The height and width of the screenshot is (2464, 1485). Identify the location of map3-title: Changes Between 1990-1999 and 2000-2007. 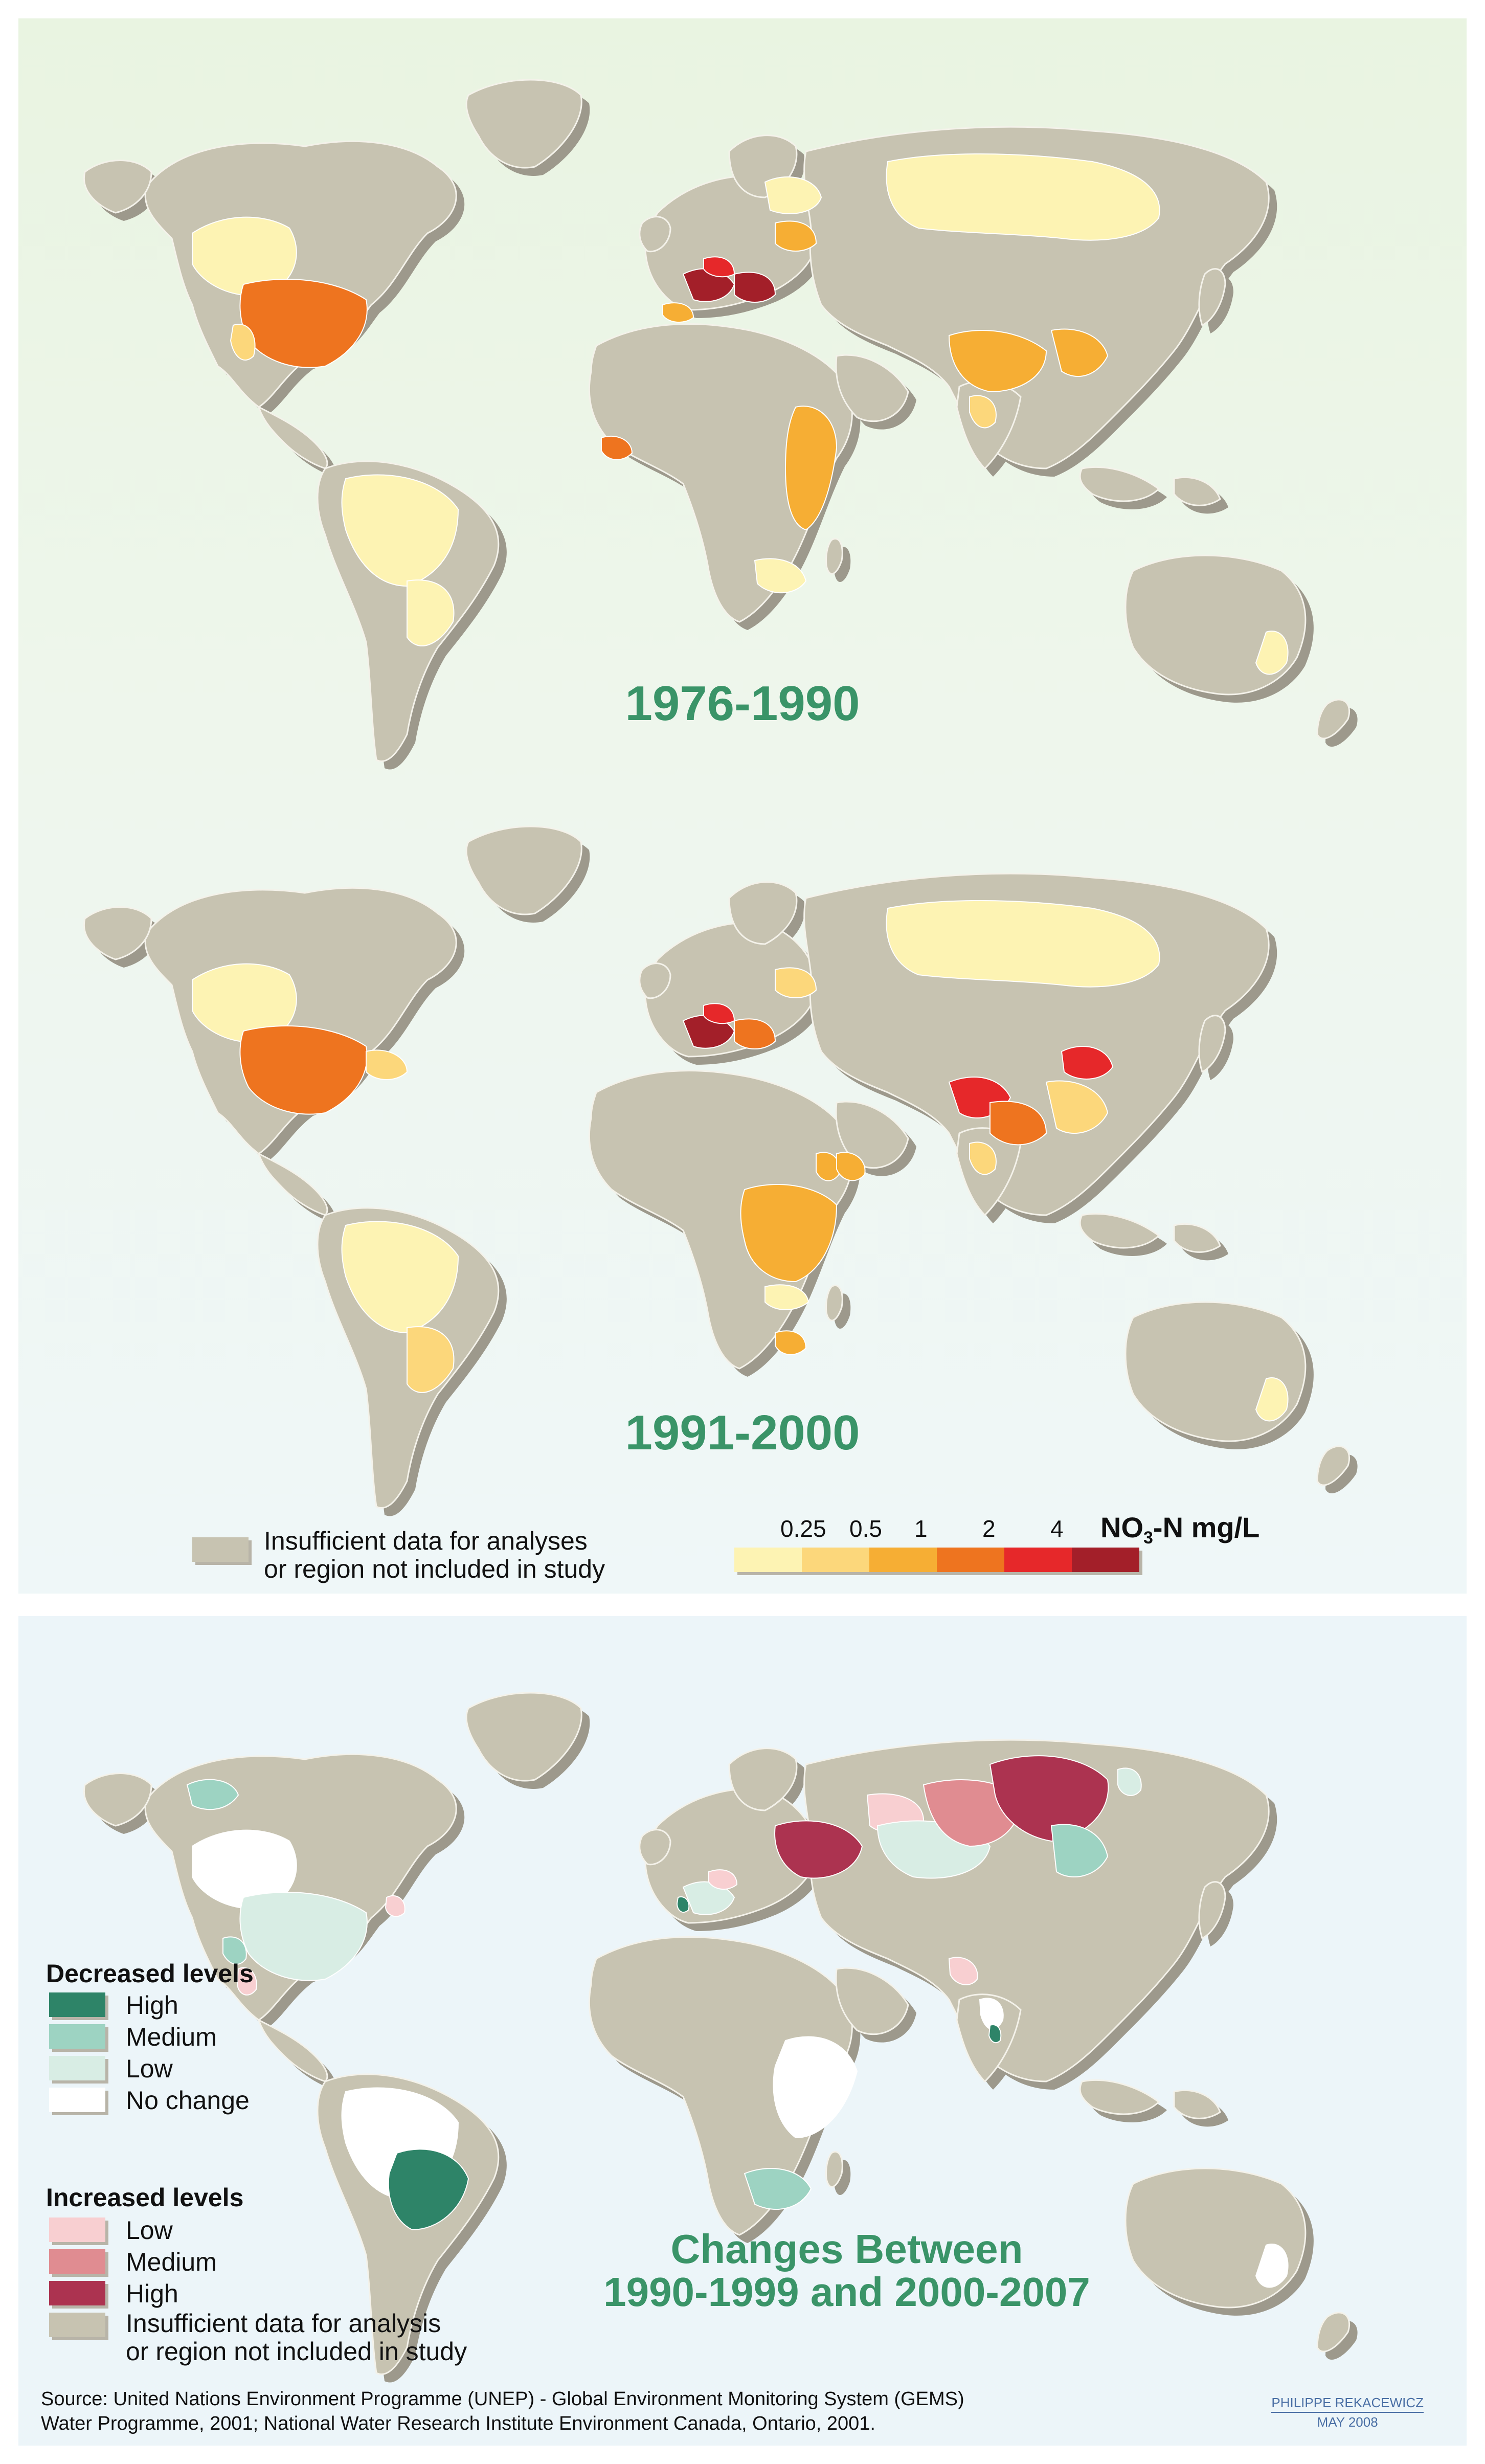
(847, 2271).